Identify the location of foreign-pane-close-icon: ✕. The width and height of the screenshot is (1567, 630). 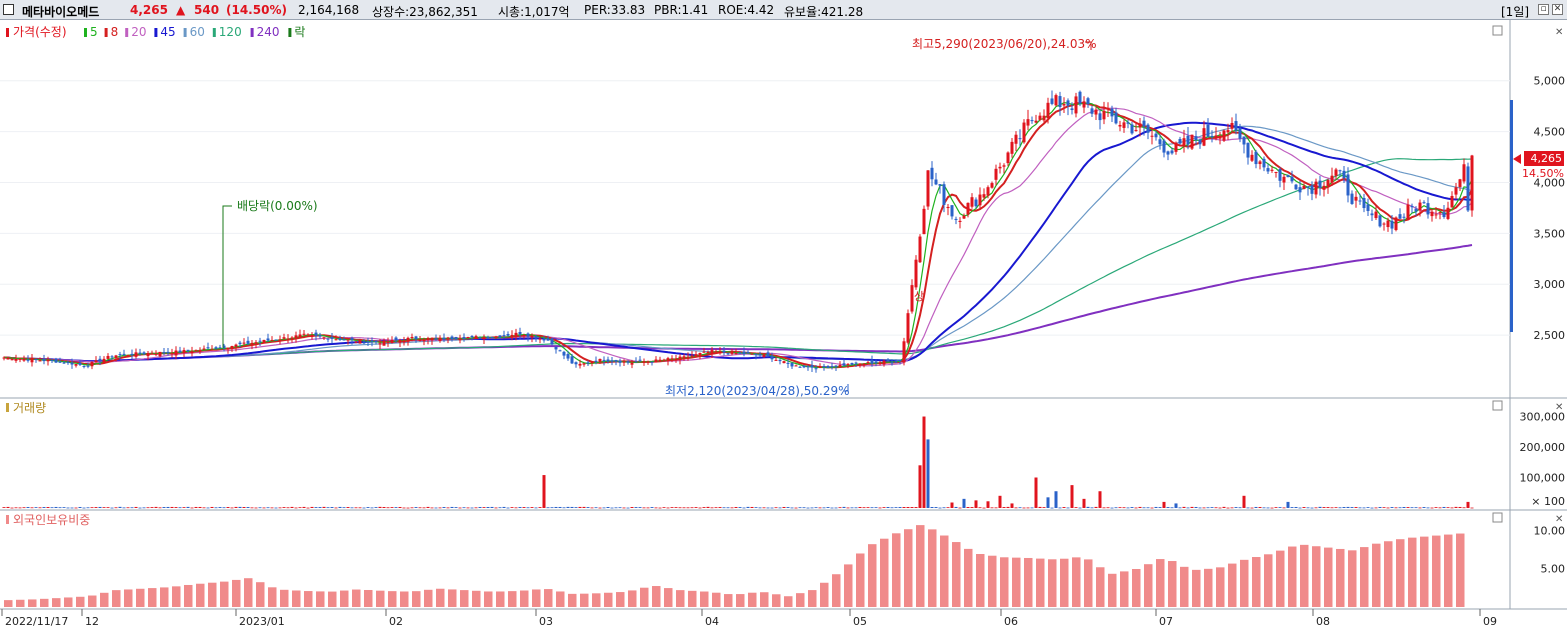
(1559, 519).